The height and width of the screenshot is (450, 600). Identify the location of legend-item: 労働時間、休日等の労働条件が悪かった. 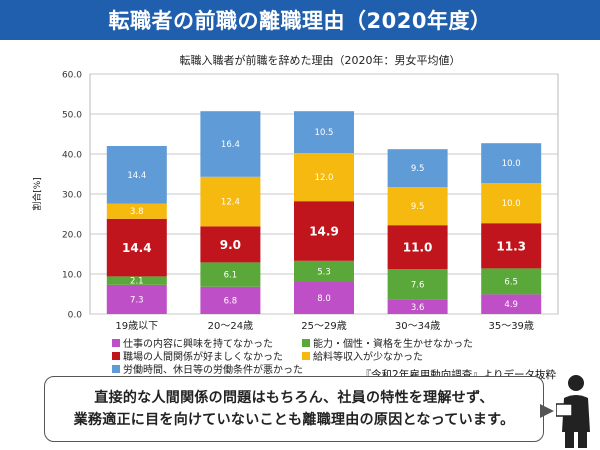
(207, 368).